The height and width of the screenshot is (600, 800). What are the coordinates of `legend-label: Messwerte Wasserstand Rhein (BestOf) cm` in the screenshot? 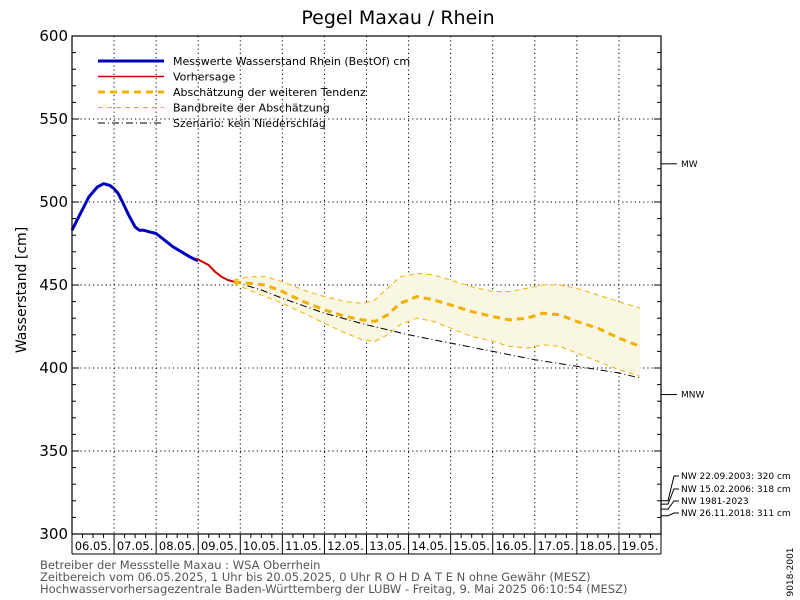 It's located at (291, 61).